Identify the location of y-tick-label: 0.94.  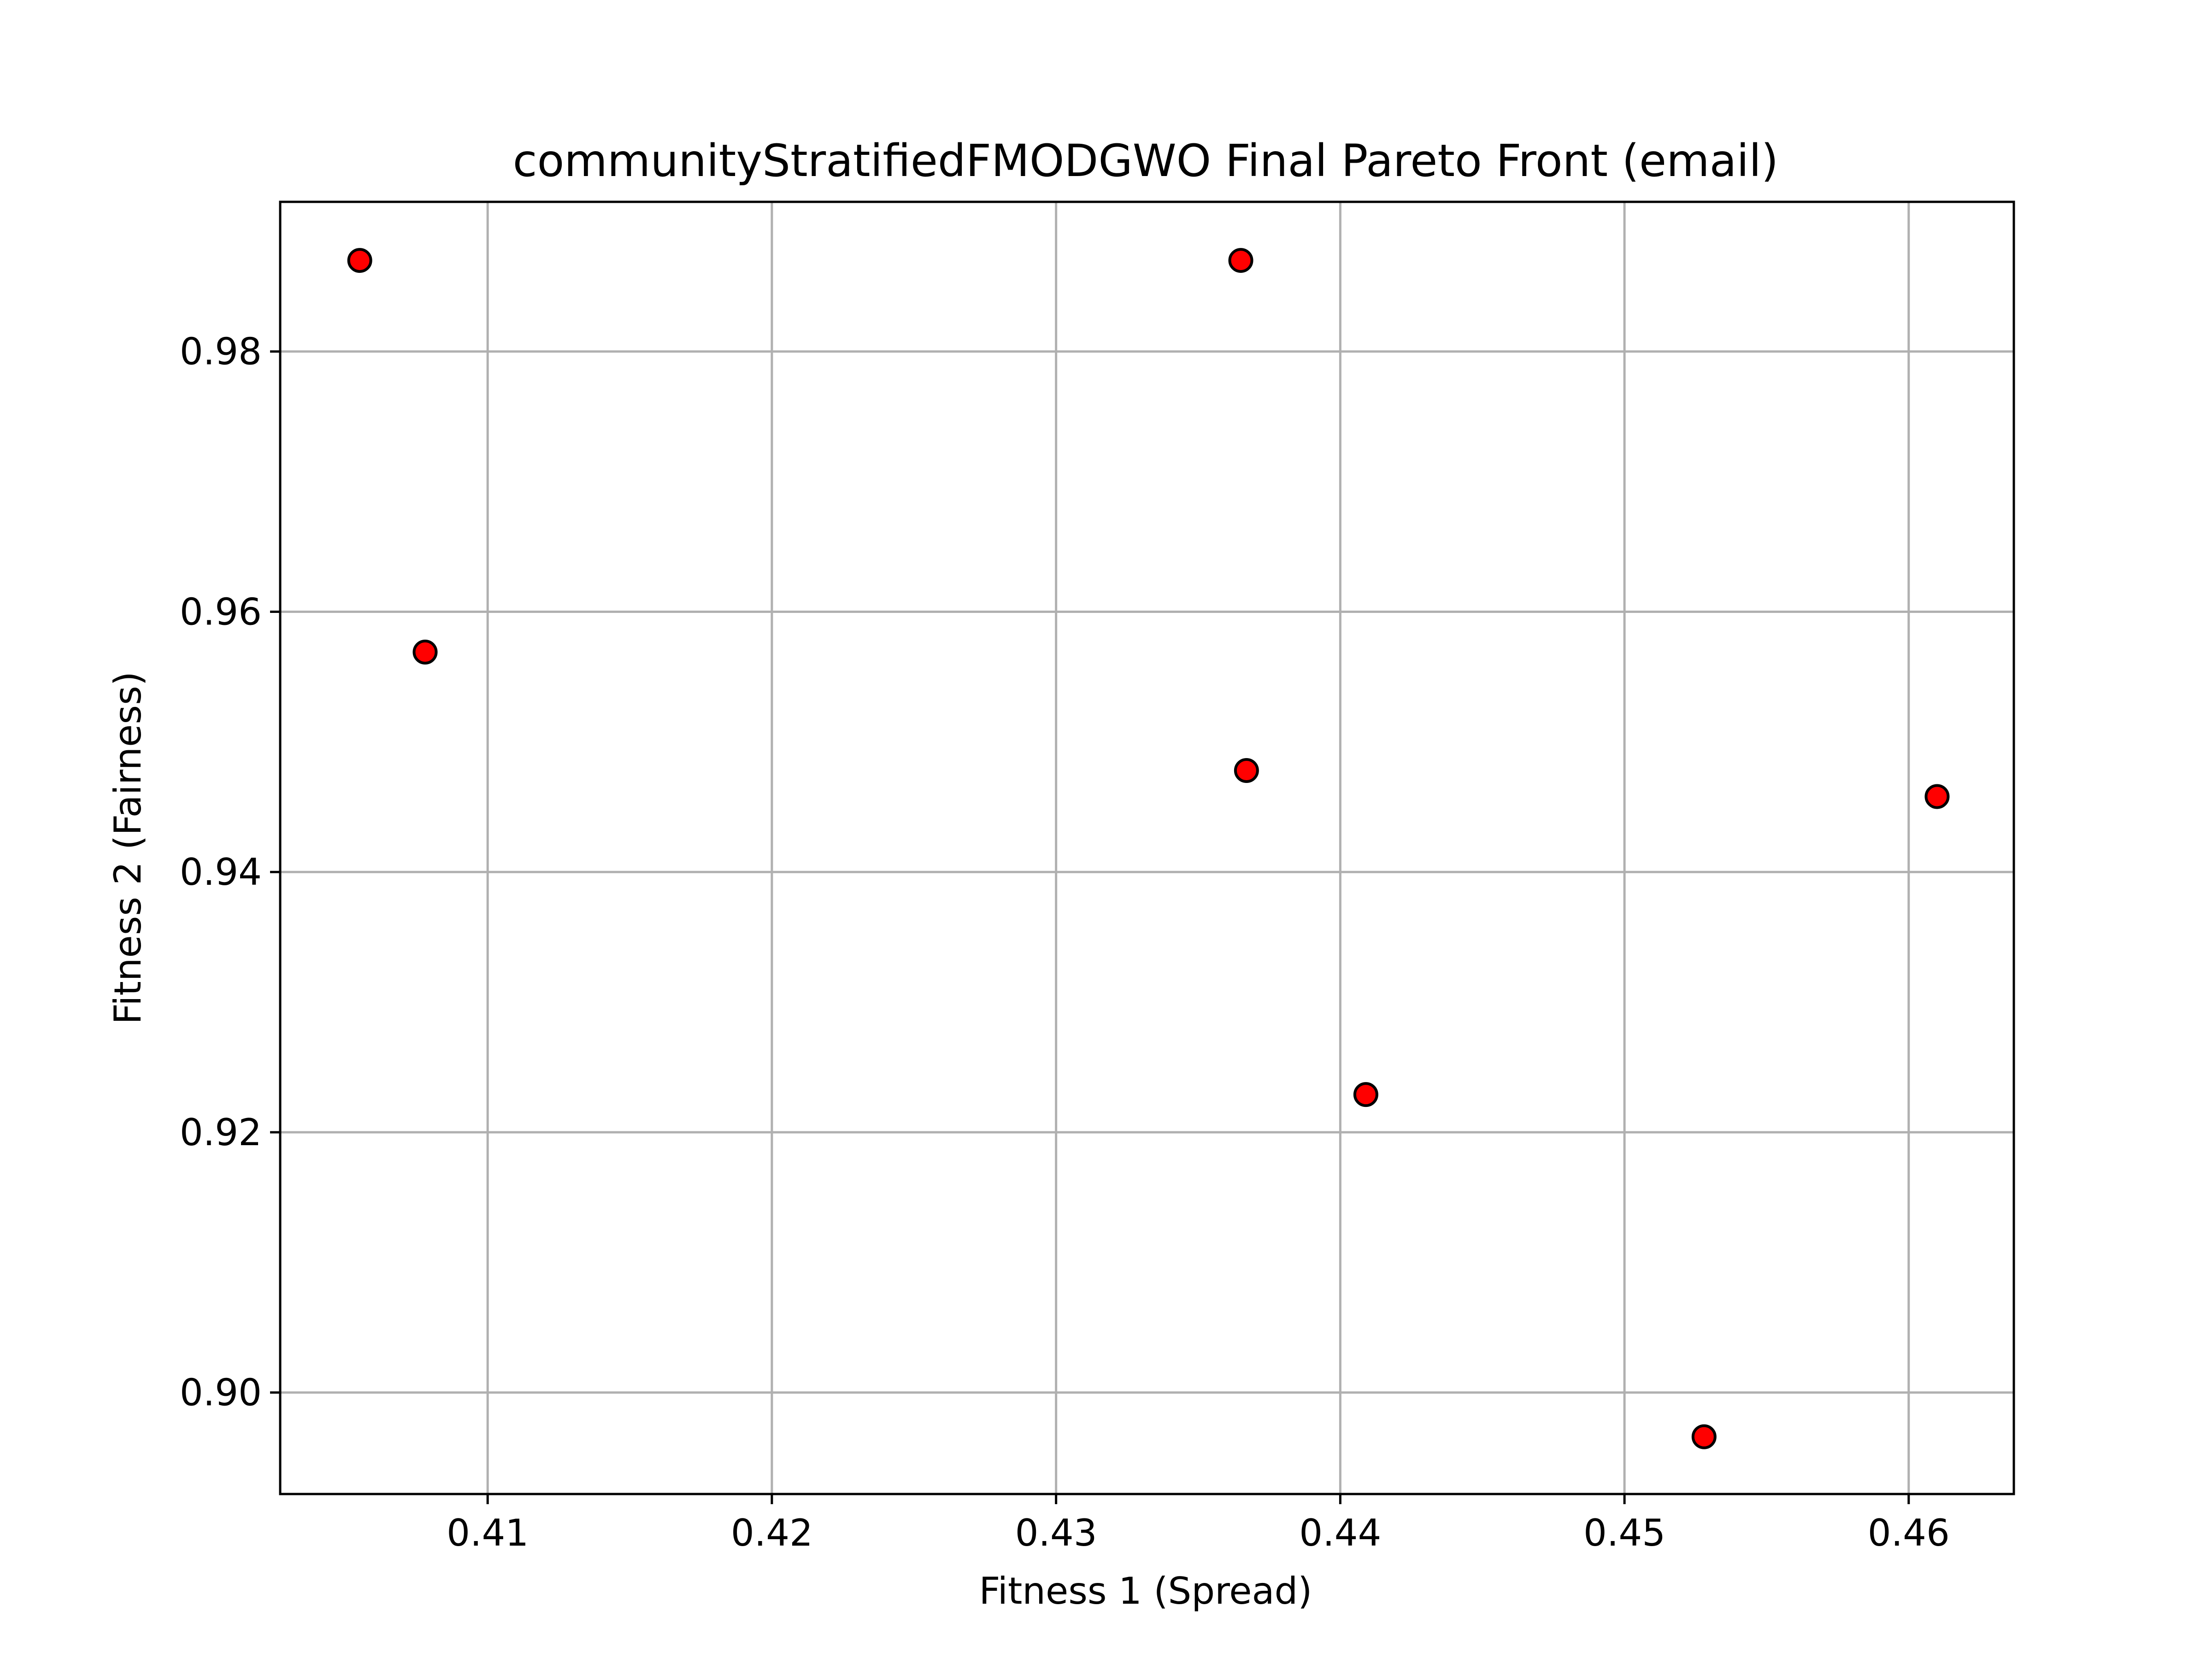
(221, 872).